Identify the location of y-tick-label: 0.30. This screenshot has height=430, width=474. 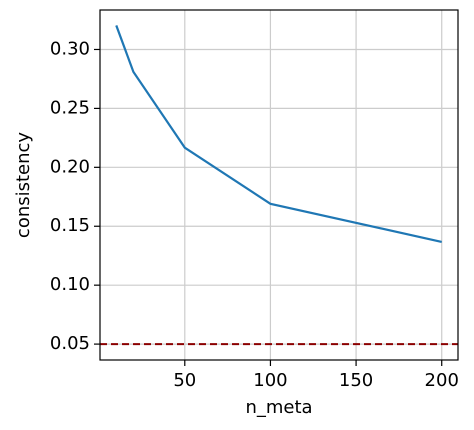
(70, 48).